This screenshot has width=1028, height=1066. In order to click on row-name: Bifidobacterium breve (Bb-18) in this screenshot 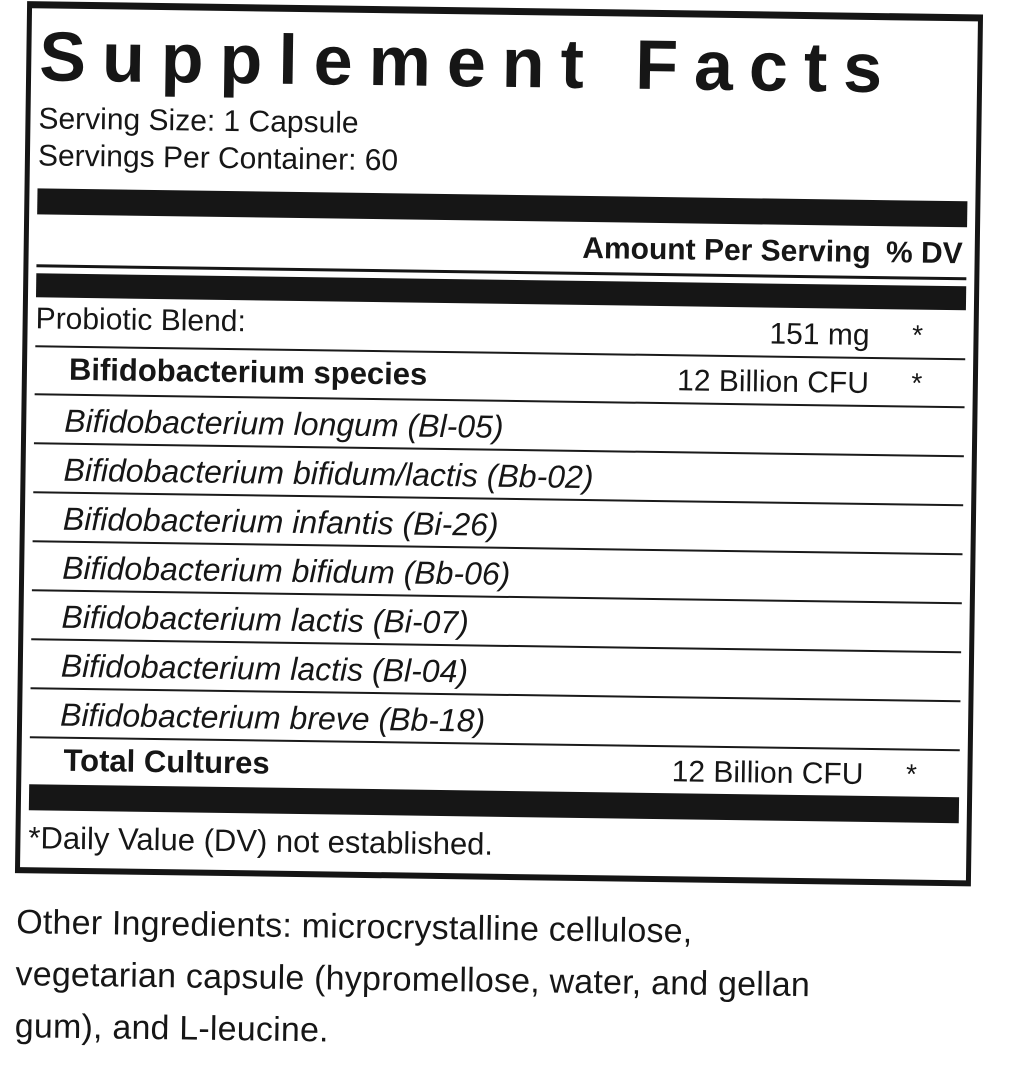, I will do `click(272, 717)`.